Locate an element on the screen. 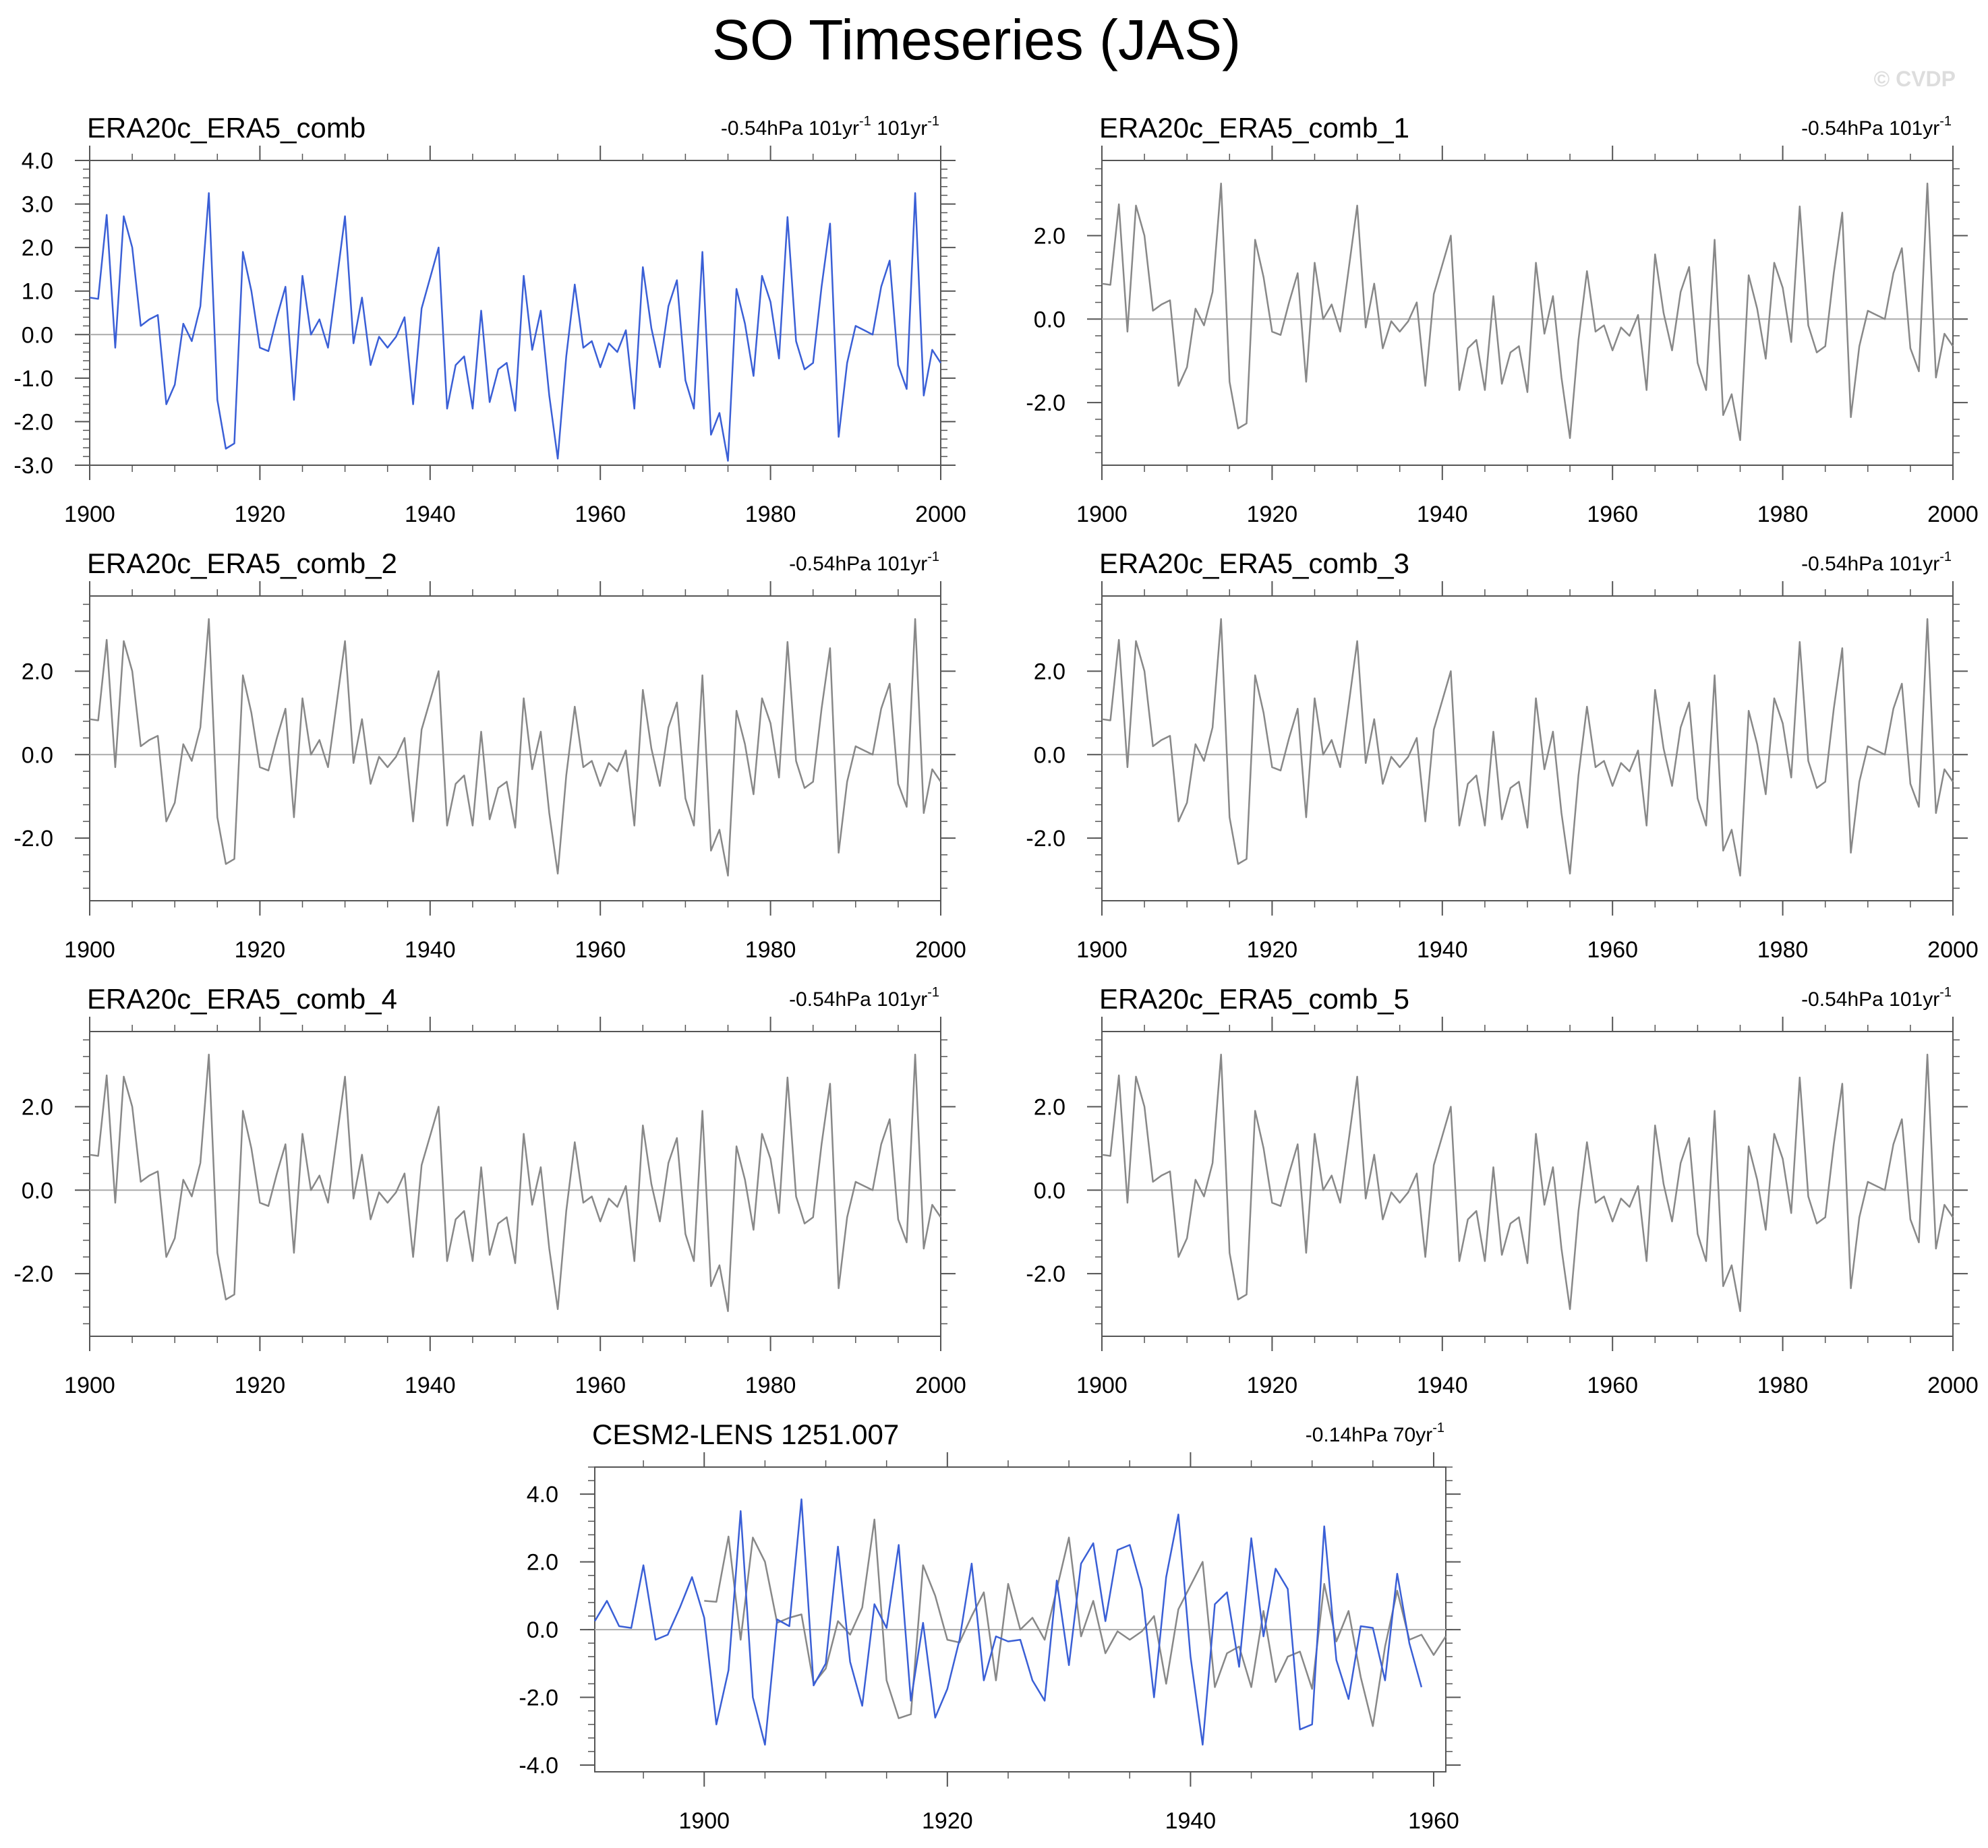 This screenshot has height=1848, width=1988. panel-title: ERA20c_ERA5_comb_1 is located at coordinates (1254, 128).